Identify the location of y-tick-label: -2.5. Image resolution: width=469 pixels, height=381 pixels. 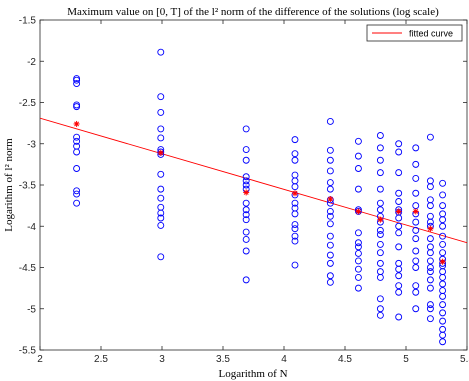
(28, 103).